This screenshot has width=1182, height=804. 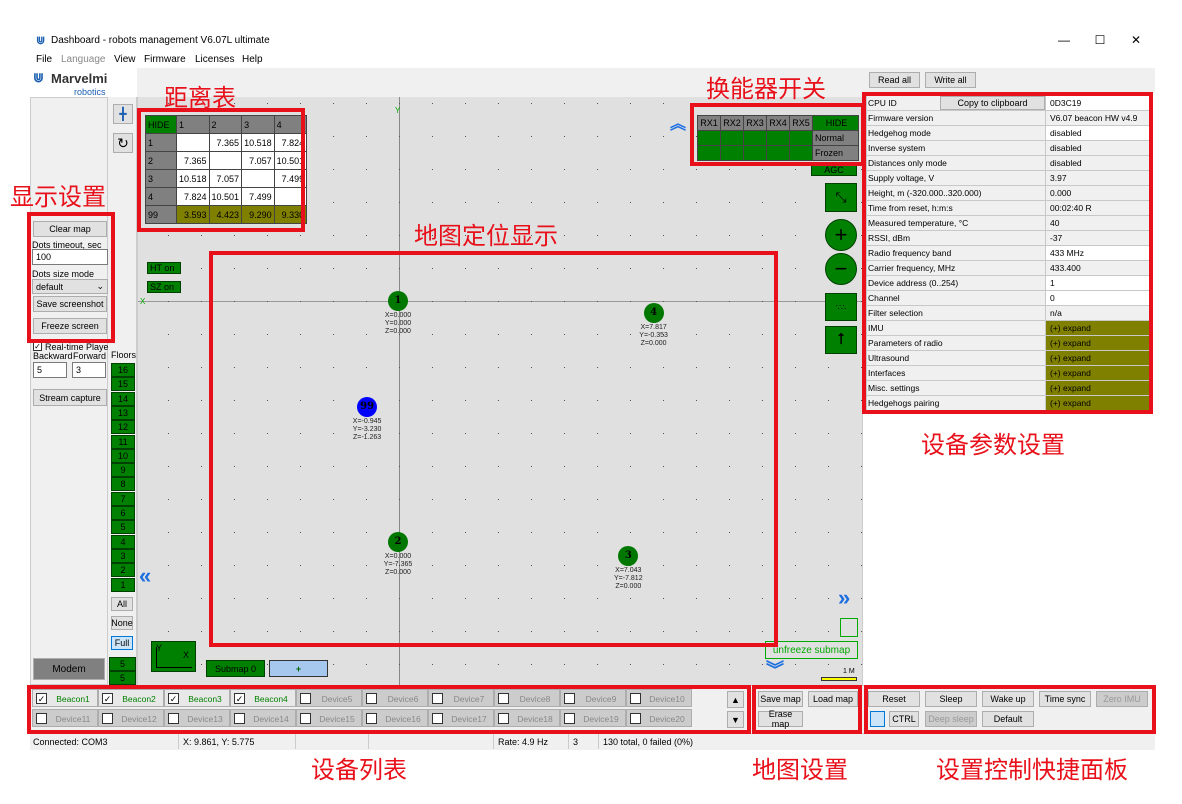 I want to click on add-submap-button: +, so click(x=298, y=668).